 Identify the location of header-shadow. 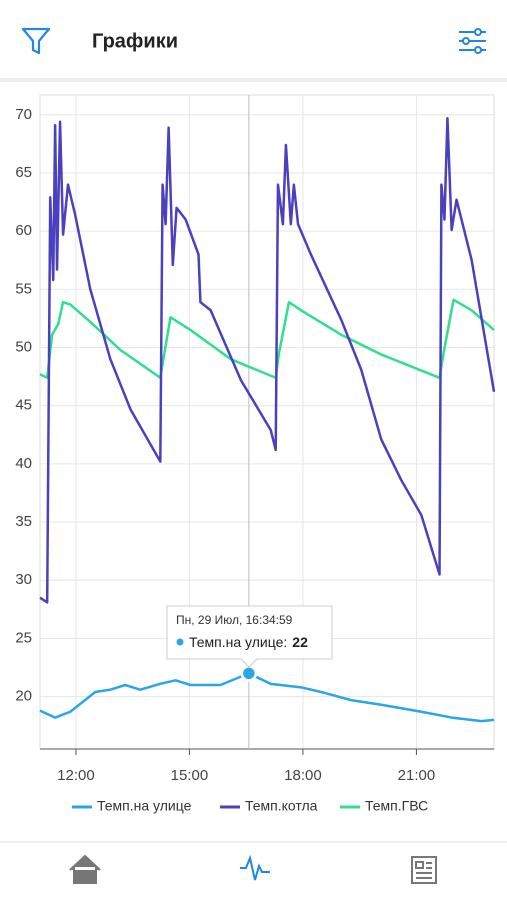
(253, 80).